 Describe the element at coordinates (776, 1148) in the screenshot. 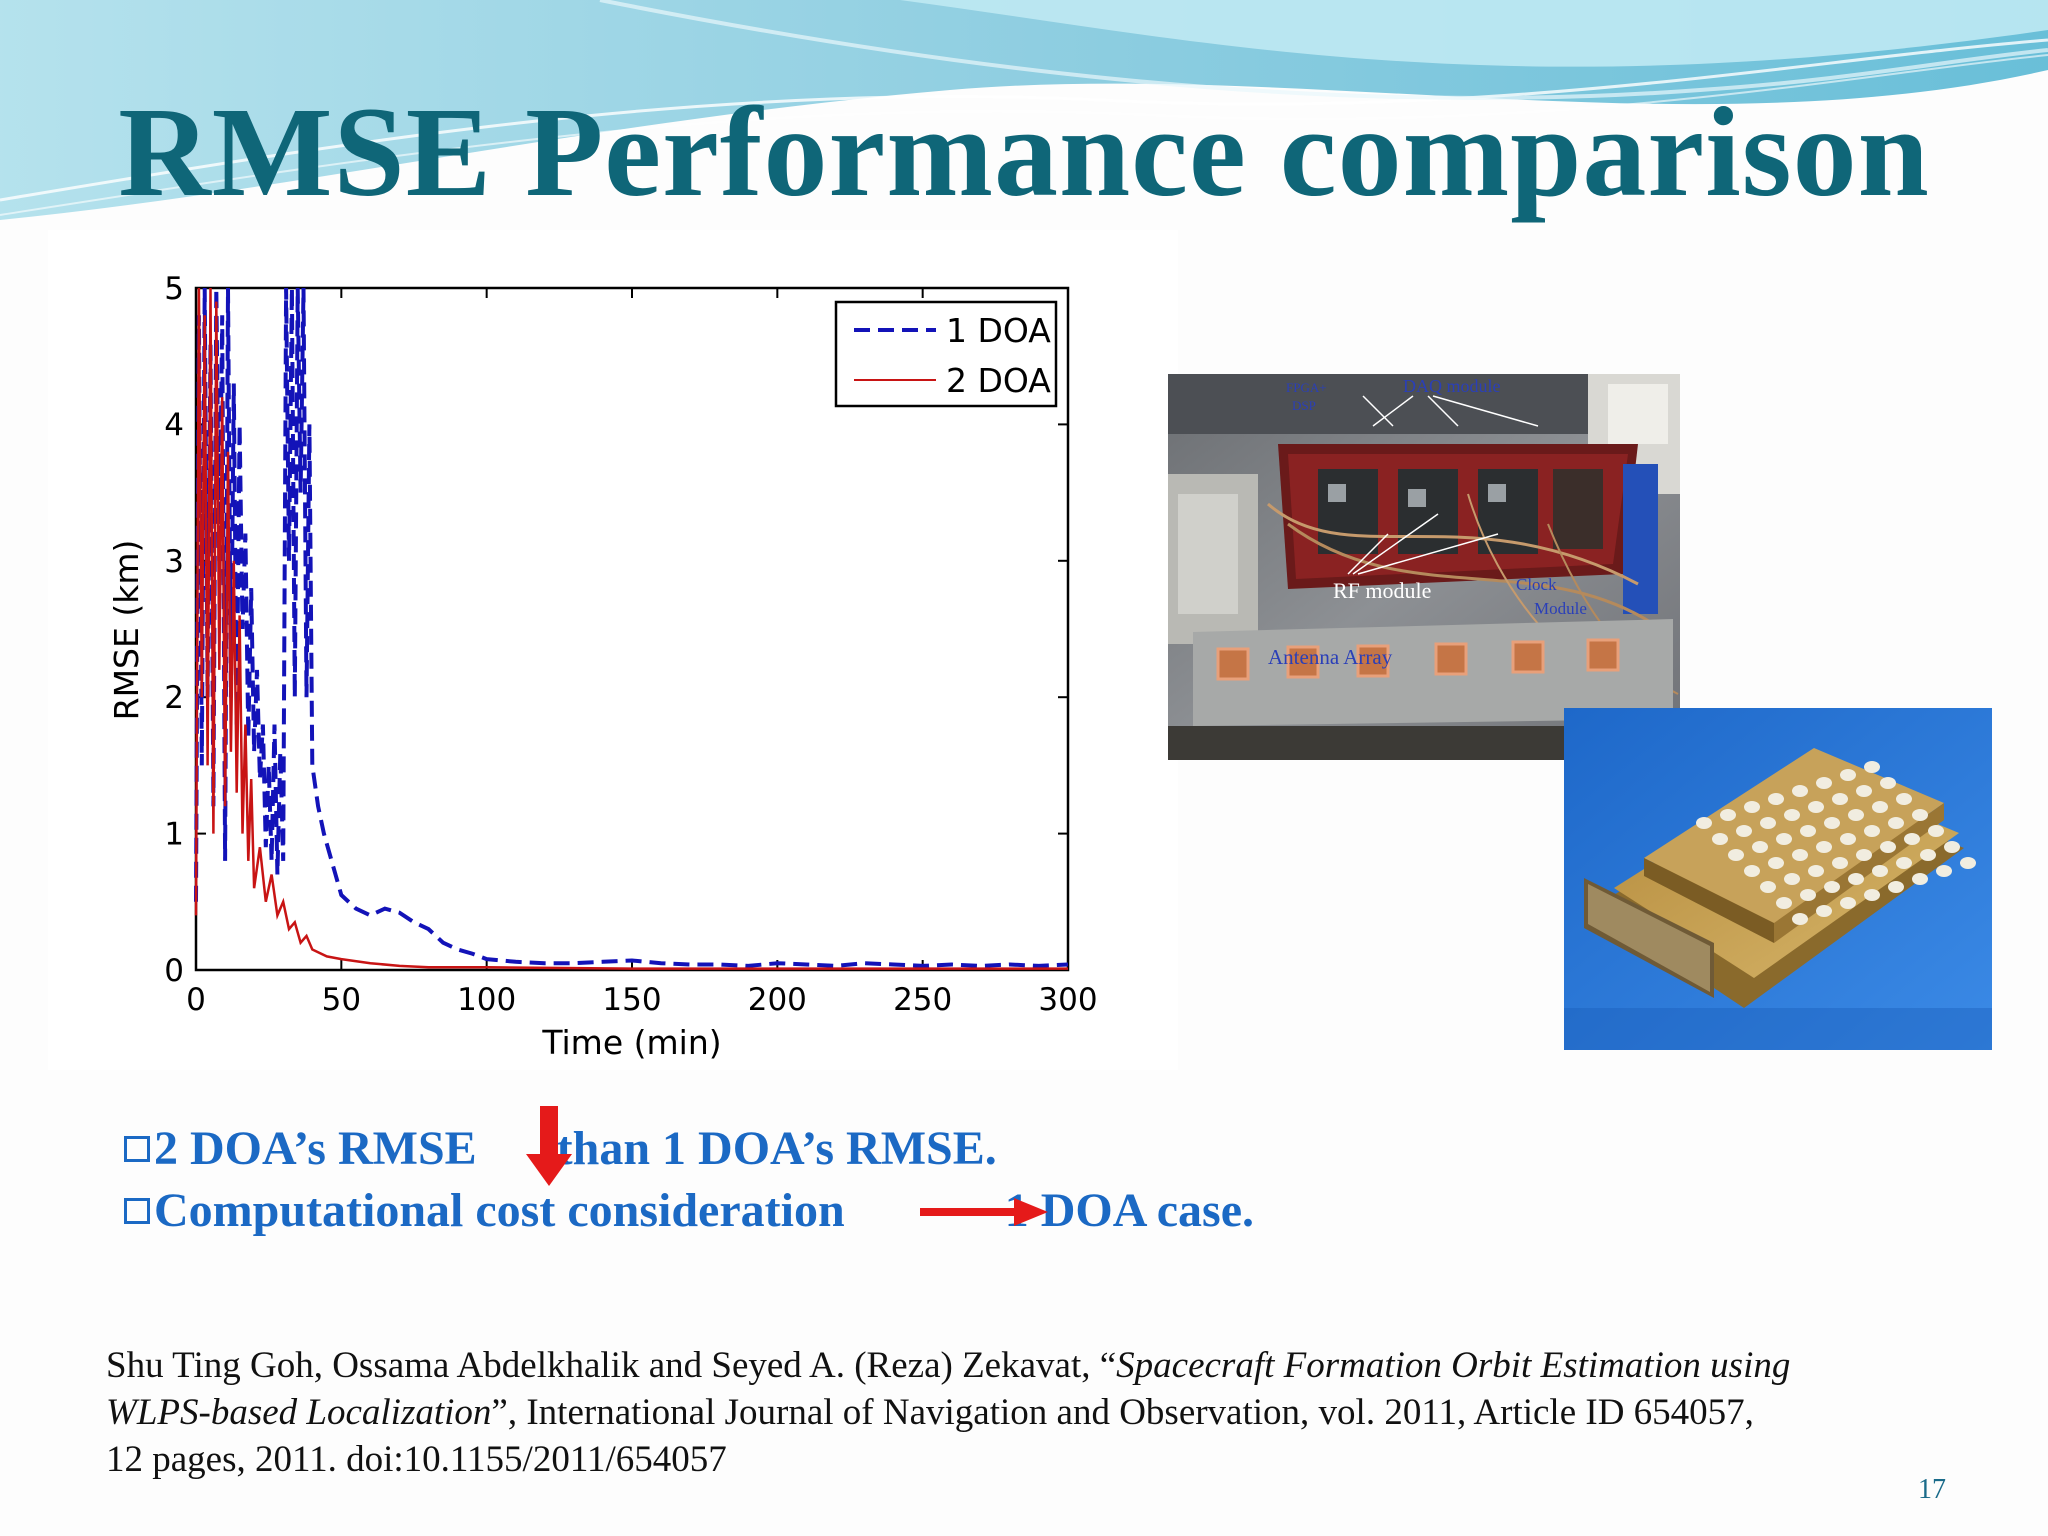

I see `bullet-1-post: than 1 DOA’s RMSE.` at that location.